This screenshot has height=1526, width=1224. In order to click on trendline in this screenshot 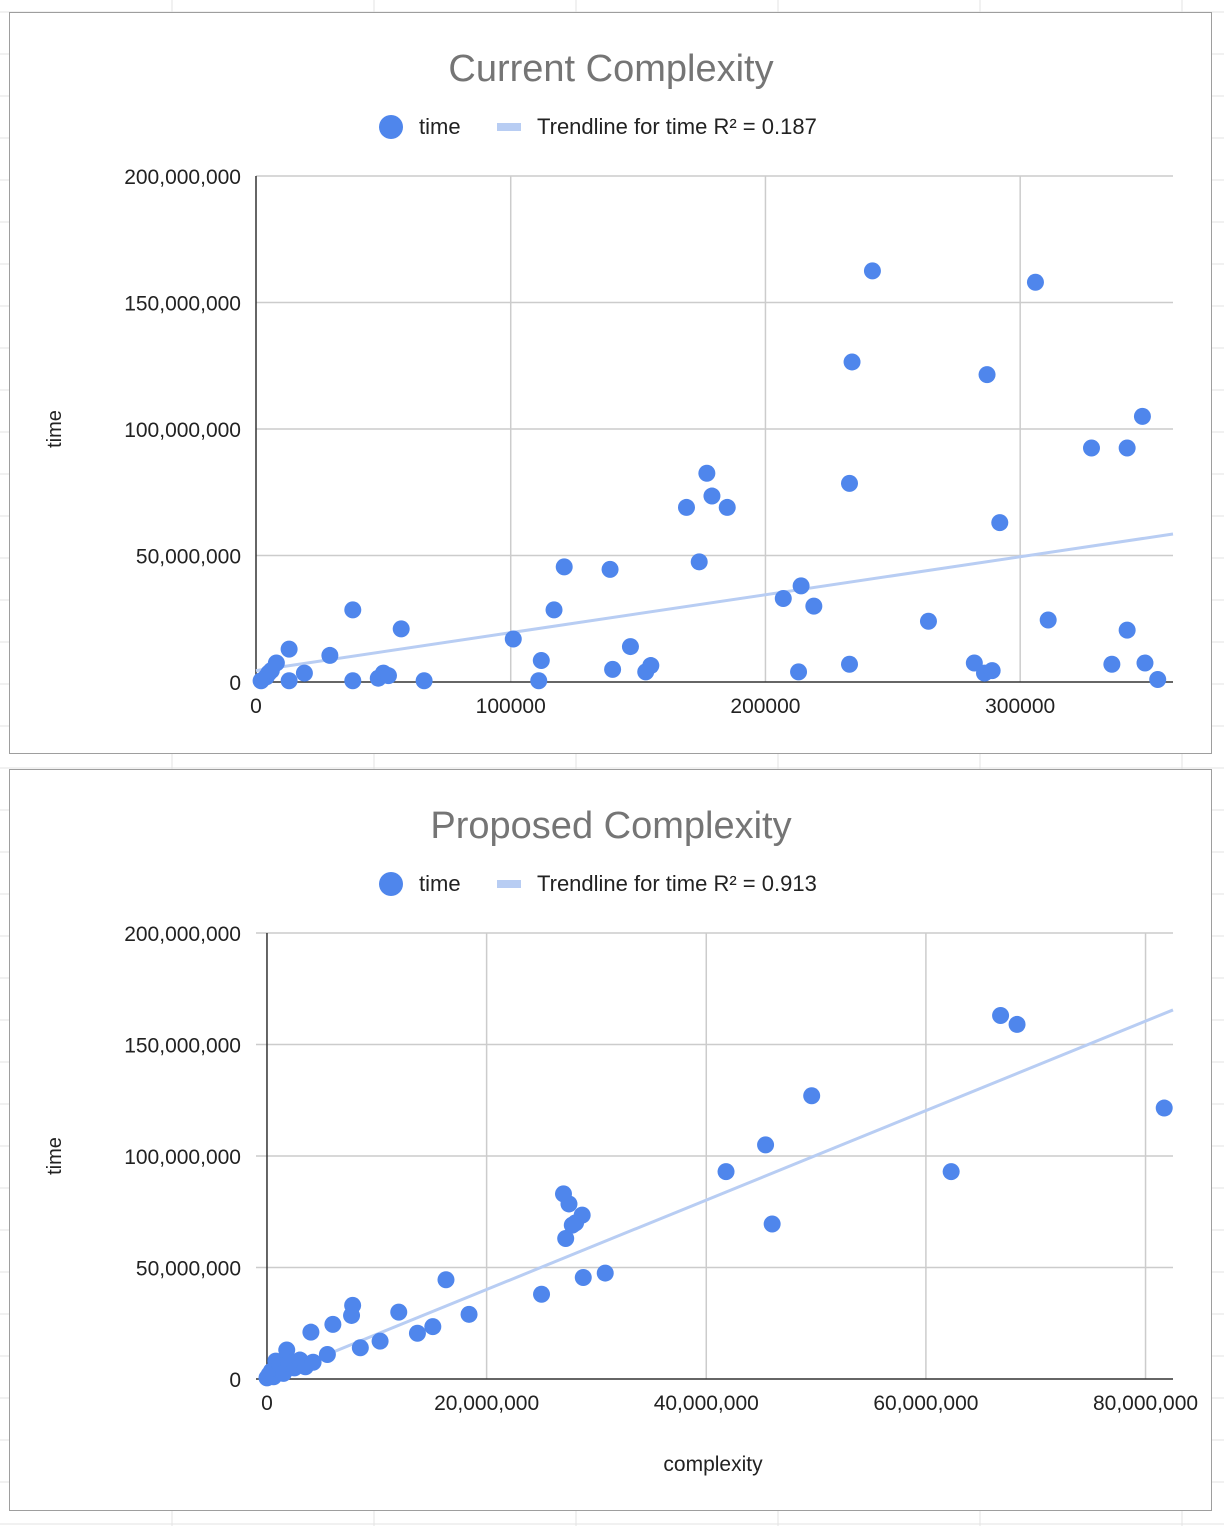, I will do `click(714, 602)`.